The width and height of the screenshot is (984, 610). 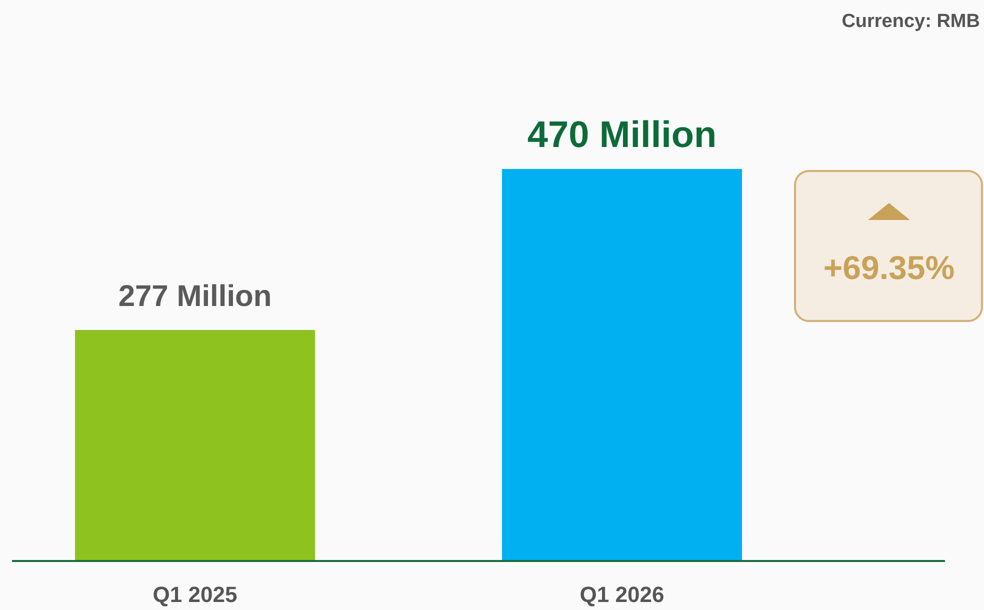 I want to click on data-label: 470 Million, so click(x=622, y=134).